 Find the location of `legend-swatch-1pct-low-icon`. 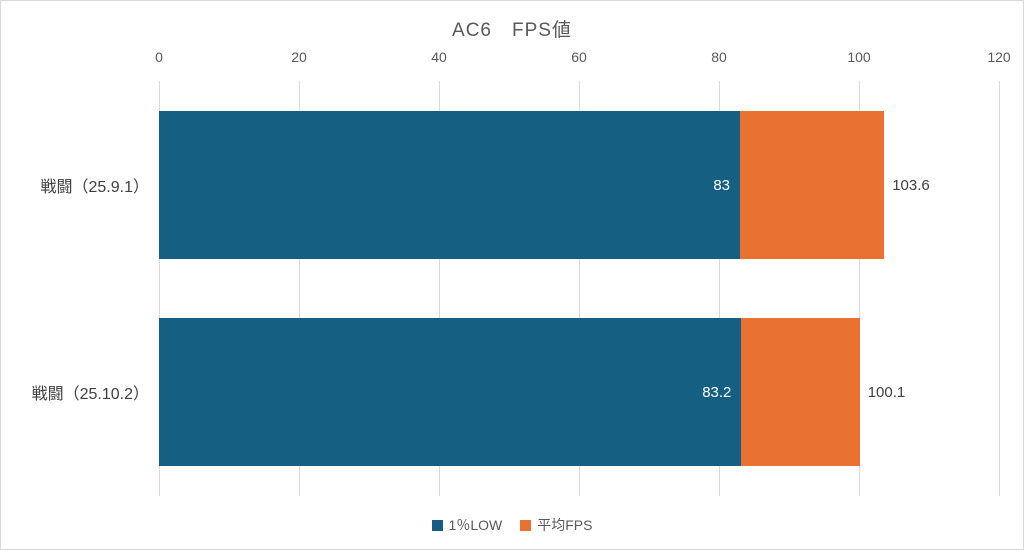

legend-swatch-1pct-low-icon is located at coordinates (437, 525).